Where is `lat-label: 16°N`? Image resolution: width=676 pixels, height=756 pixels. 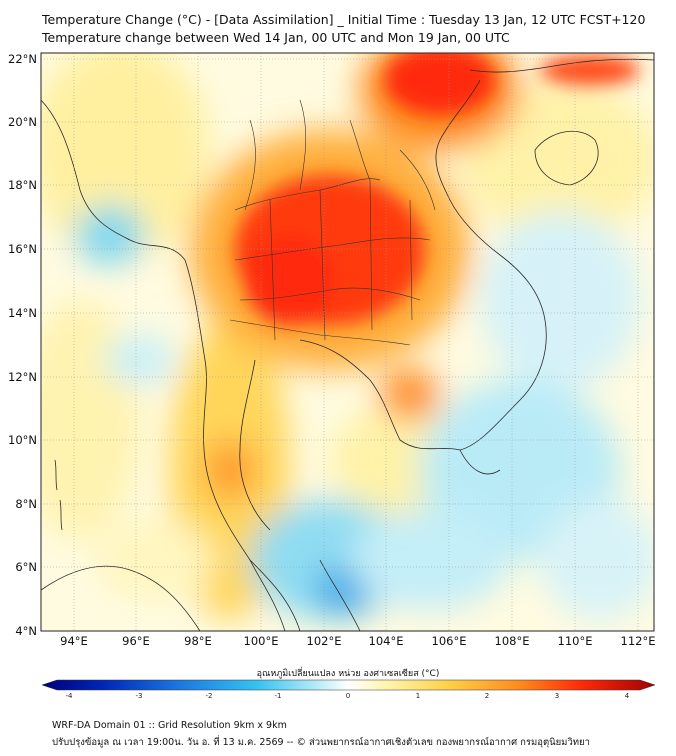 lat-label: 16°N is located at coordinates (22, 249).